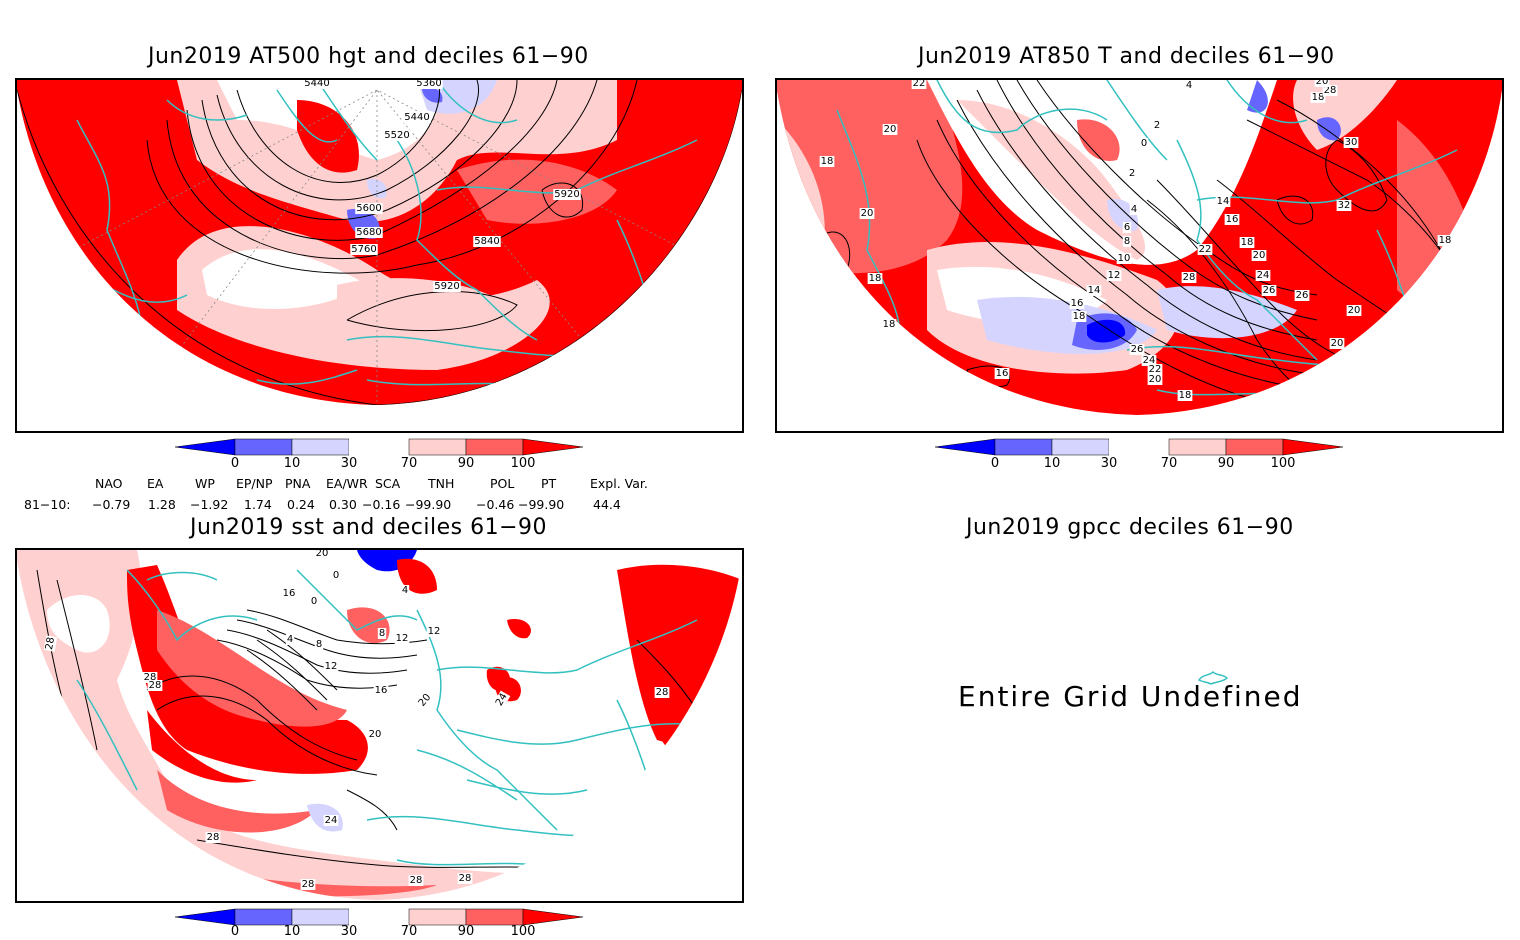 The width and height of the screenshot is (1520, 940). Describe the element at coordinates (566, 194) in the screenshot. I see `contour-label: 5920` at that location.